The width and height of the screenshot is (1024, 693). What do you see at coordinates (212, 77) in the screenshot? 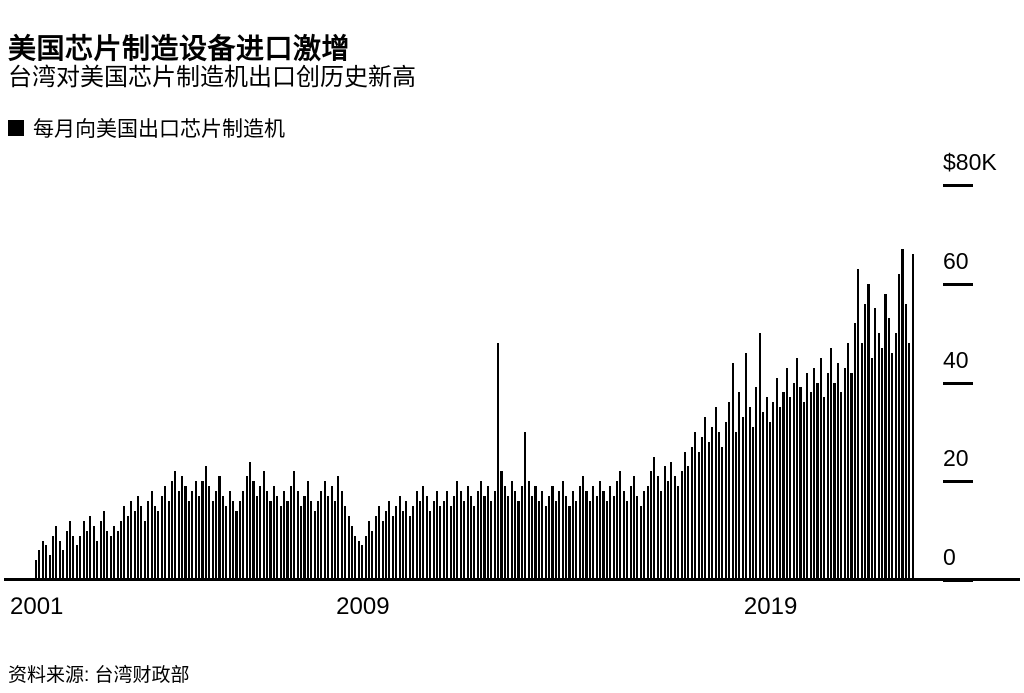
I see `chart-subtitle: 台湾对美国芯片制造机出口创历史新高` at bounding box center [212, 77].